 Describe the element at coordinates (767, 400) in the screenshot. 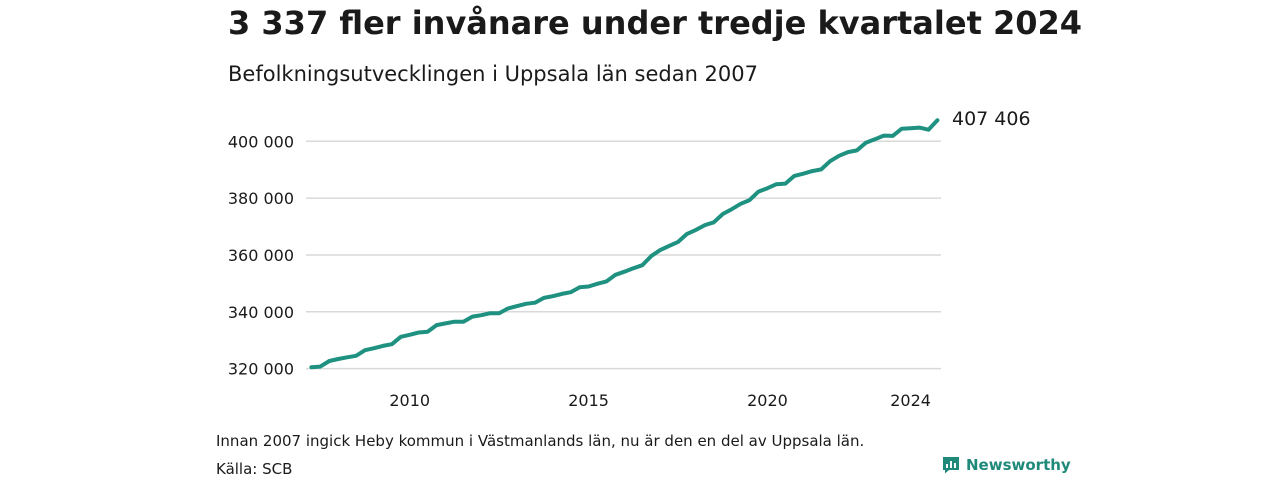

I see `x-tick-label: 2020` at that location.